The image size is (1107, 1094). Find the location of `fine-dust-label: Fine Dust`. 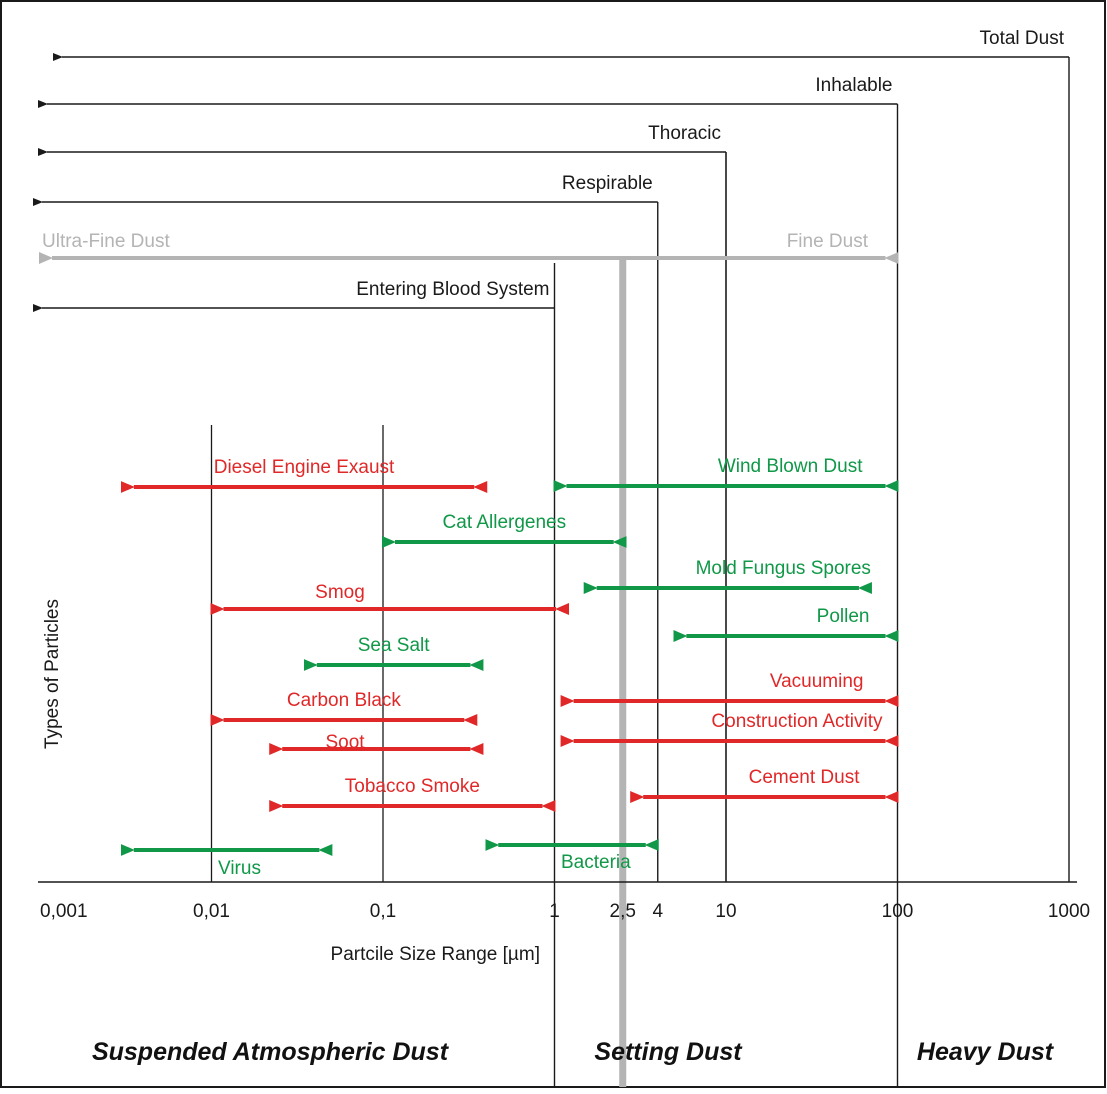

fine-dust-label: Fine Dust is located at coordinates (828, 241).